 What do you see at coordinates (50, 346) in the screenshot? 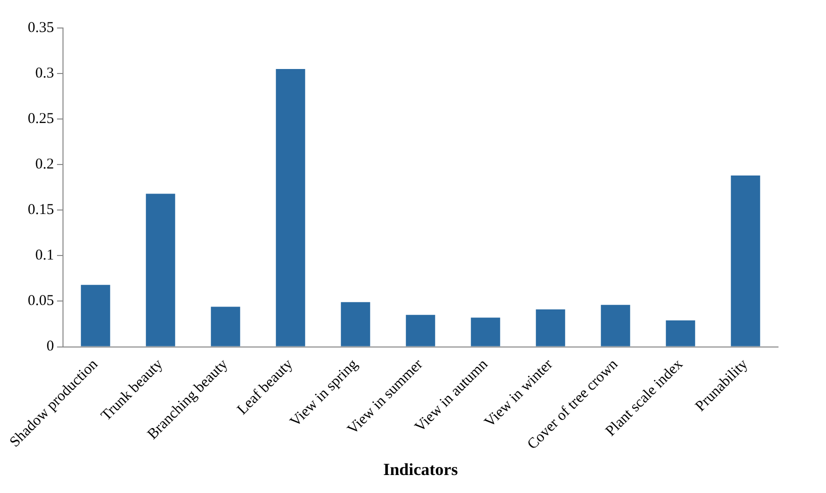
I see `y-tick-label: 0` at bounding box center [50, 346].